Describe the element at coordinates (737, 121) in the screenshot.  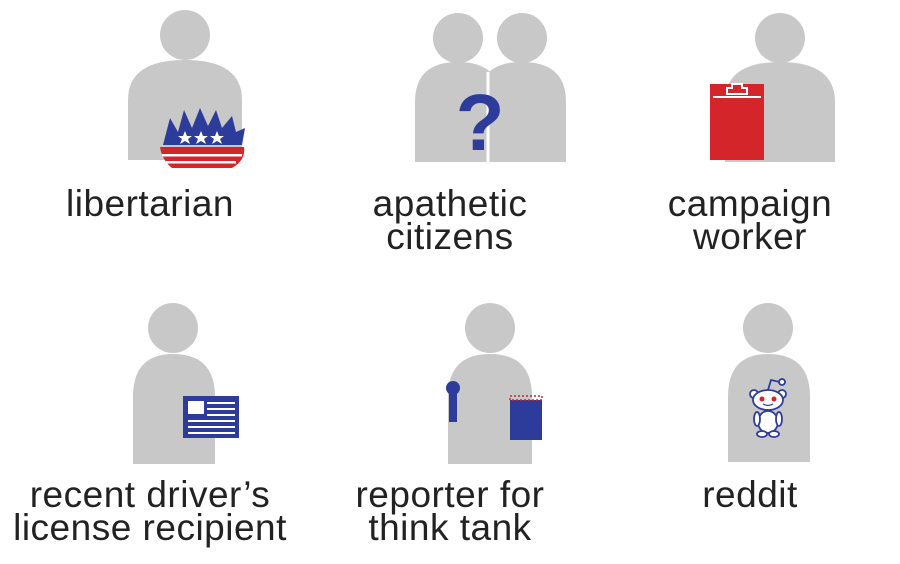
I see `clipboard-icon` at that location.